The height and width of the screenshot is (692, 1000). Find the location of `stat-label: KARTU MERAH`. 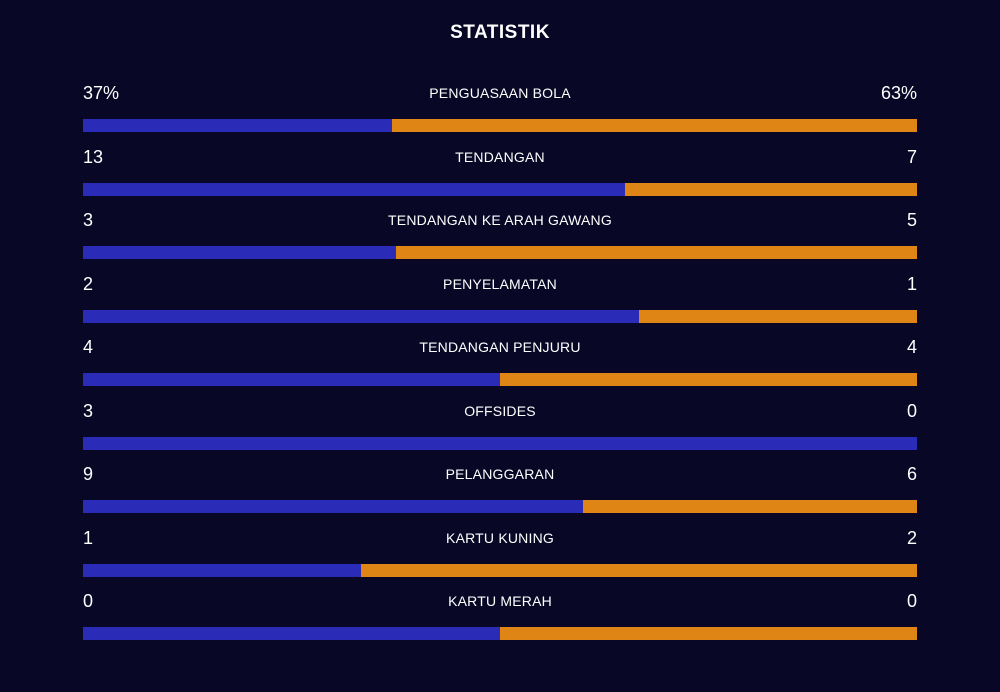

stat-label: KARTU MERAH is located at coordinates (500, 601).